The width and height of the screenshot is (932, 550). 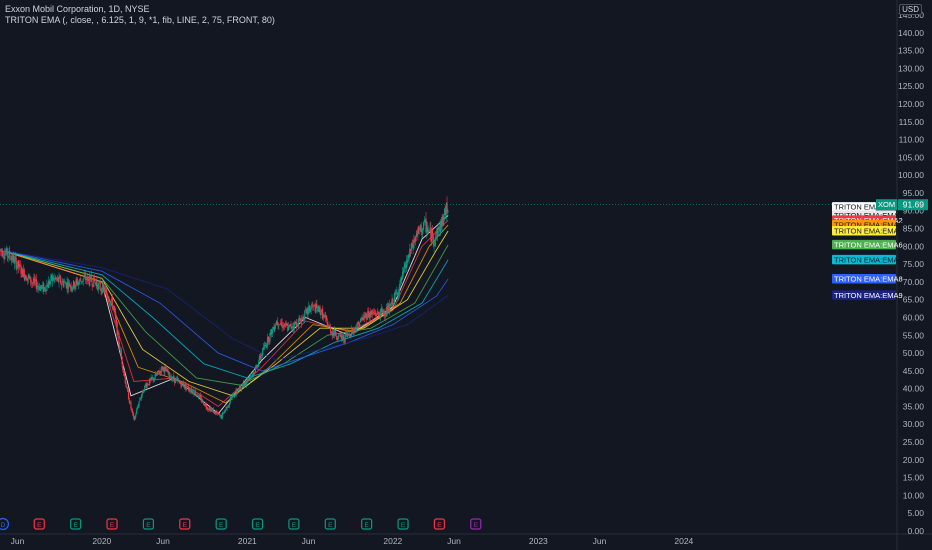 What do you see at coordinates (914, 300) in the screenshot?
I see `price-tick-label: 65.00` at bounding box center [914, 300].